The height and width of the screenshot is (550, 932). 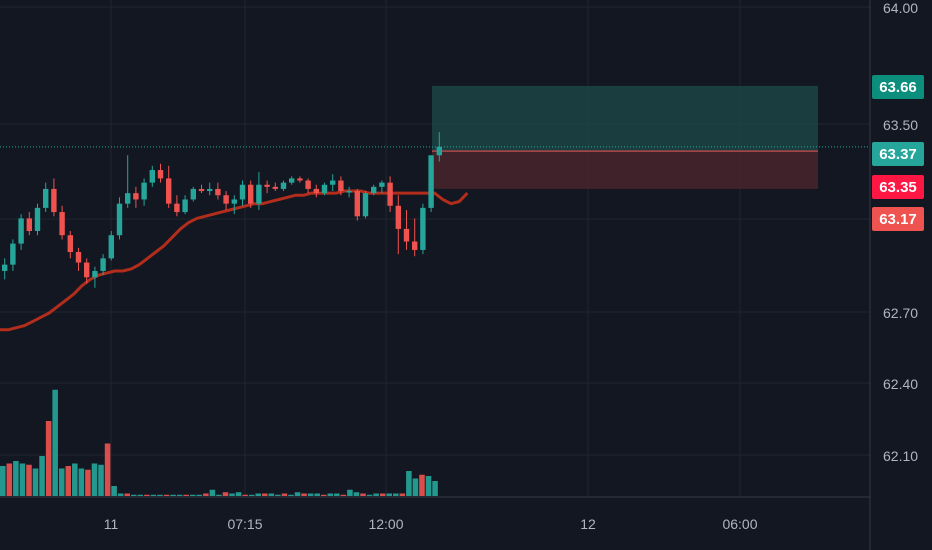 I want to click on time-tick-label: 11, so click(x=111, y=524).